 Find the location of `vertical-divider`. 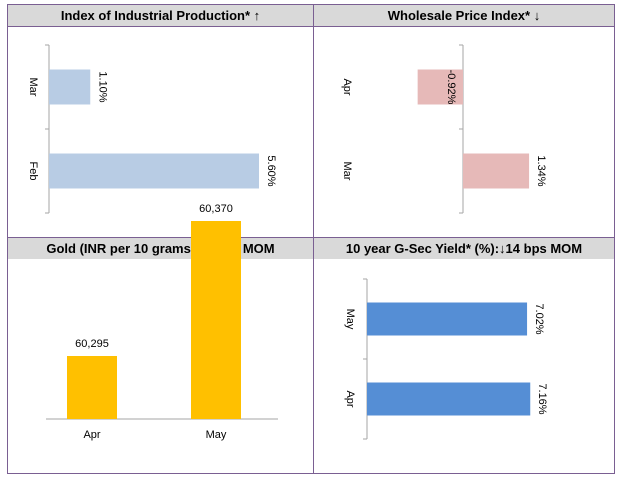

vertical-divider is located at coordinates (313, 239).